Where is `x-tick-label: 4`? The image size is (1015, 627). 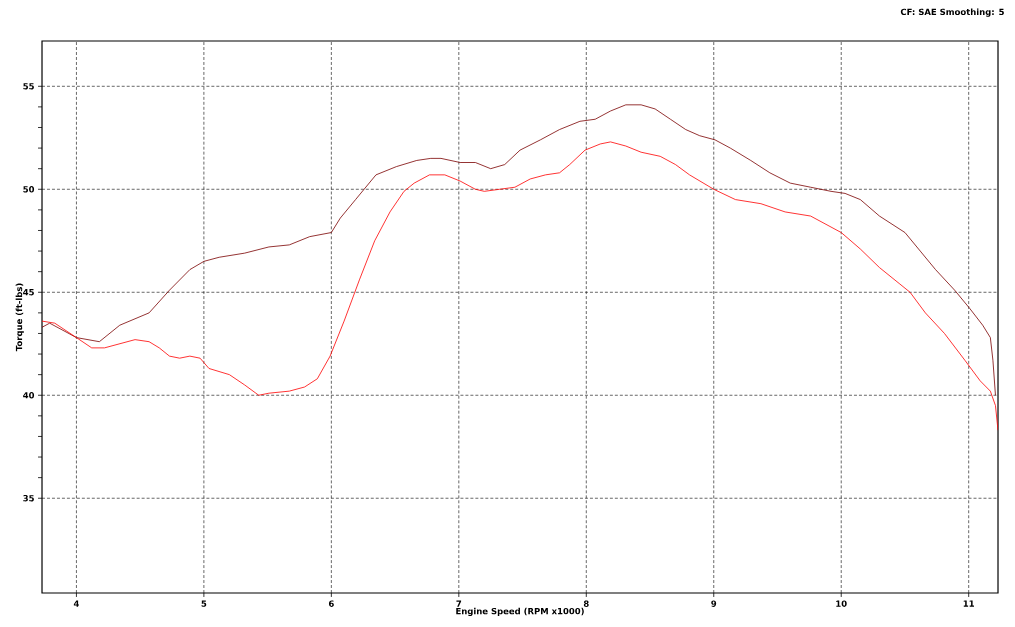
x-tick-label: 4 is located at coordinates (76, 603).